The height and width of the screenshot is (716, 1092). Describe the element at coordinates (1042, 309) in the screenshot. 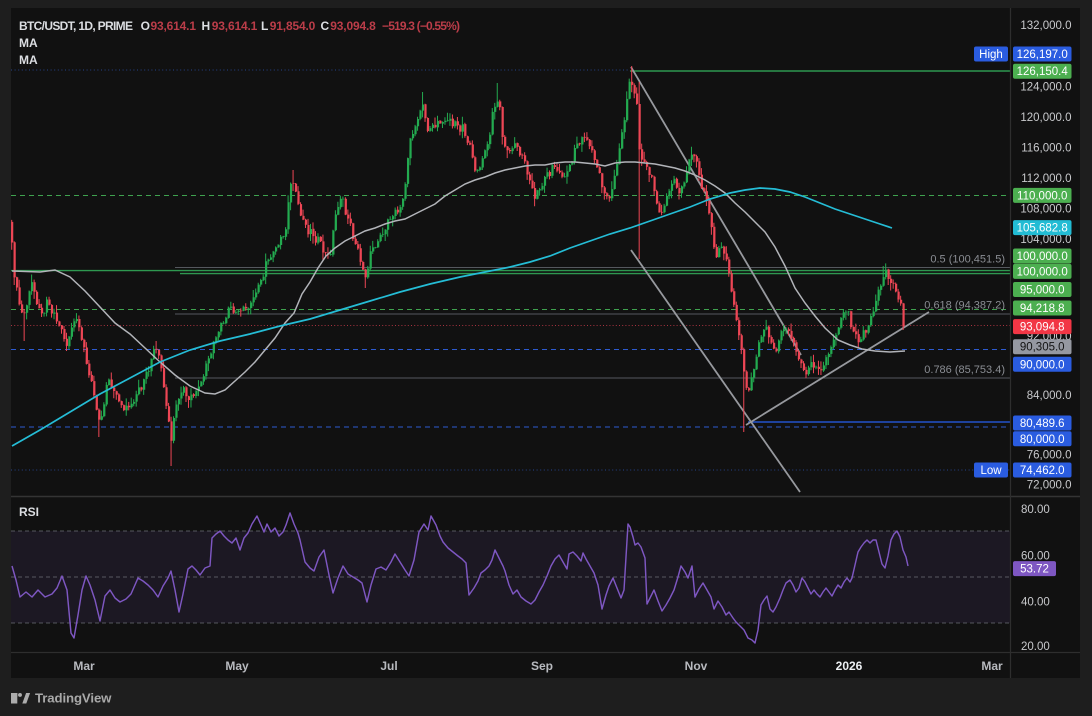

I see `svg-text: 94,218.8` at that location.